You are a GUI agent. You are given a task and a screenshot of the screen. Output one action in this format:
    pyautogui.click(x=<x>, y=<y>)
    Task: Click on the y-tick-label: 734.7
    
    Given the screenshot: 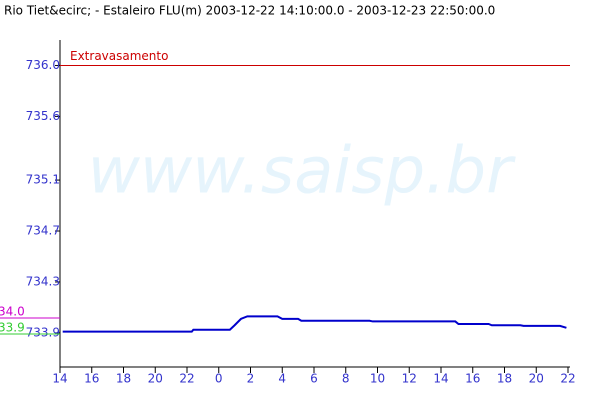 What is the action you would take?
    pyautogui.click(x=43, y=231)
    